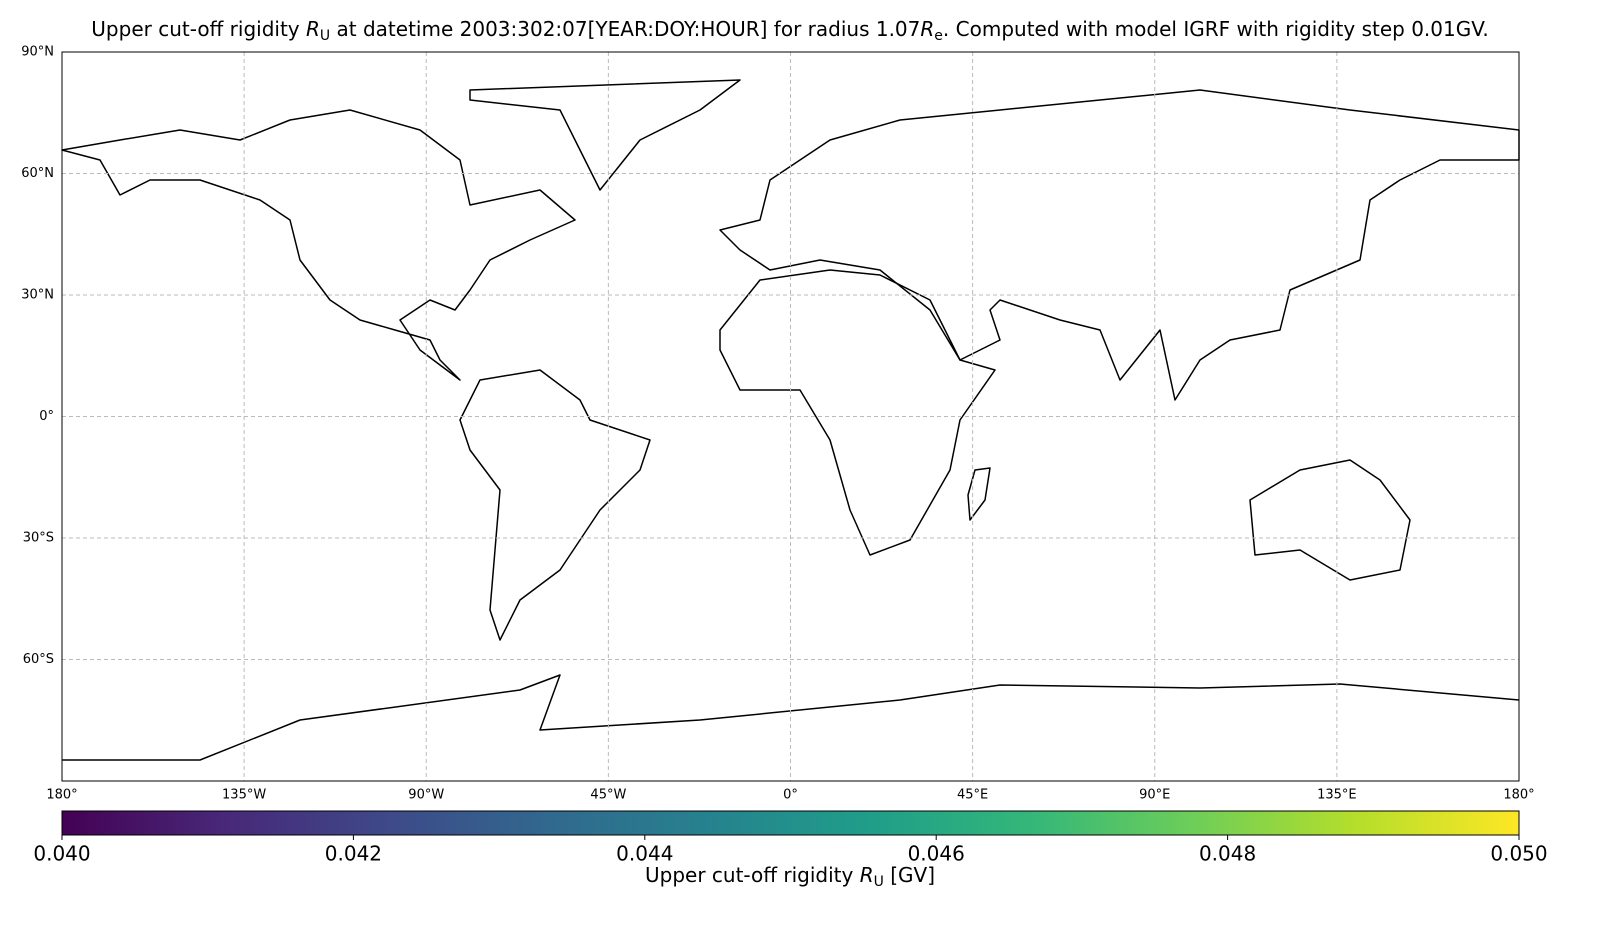  What do you see at coordinates (752, 875) in the screenshot?
I see `colorbar-label-part: Upper cut-off rigidity` at bounding box center [752, 875].